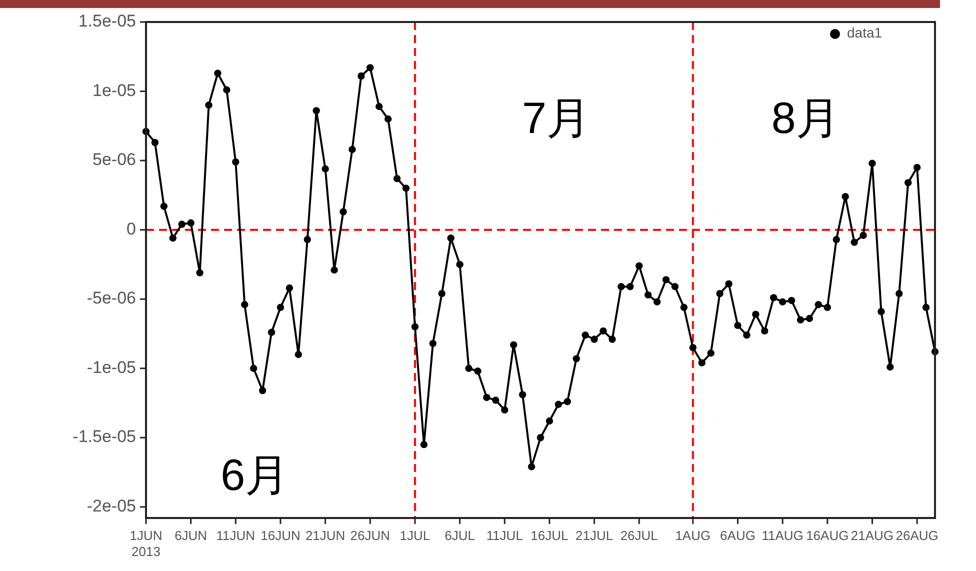 The width and height of the screenshot is (976, 571). I want to click on x-tick-label: 21AUG, so click(872, 535).